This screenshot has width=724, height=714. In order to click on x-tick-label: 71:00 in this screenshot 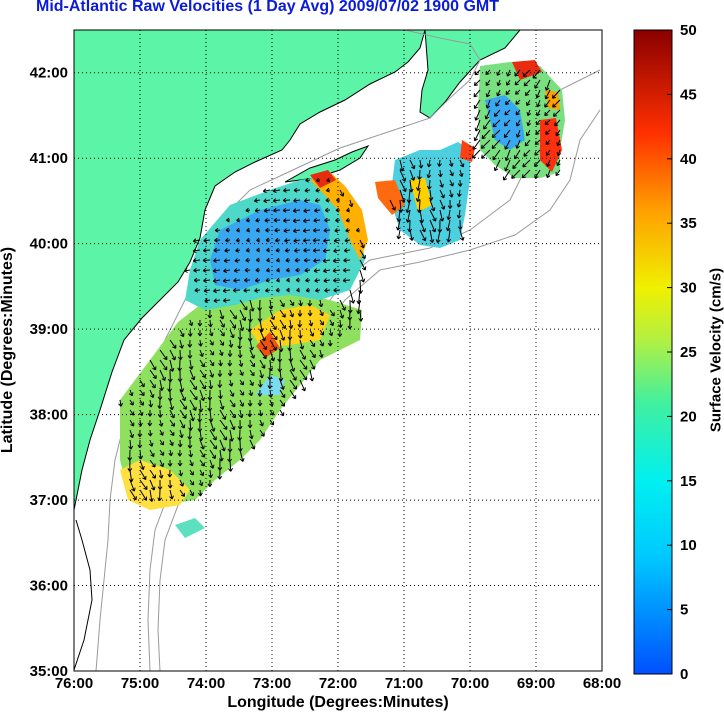, I will do `click(404, 683)`.